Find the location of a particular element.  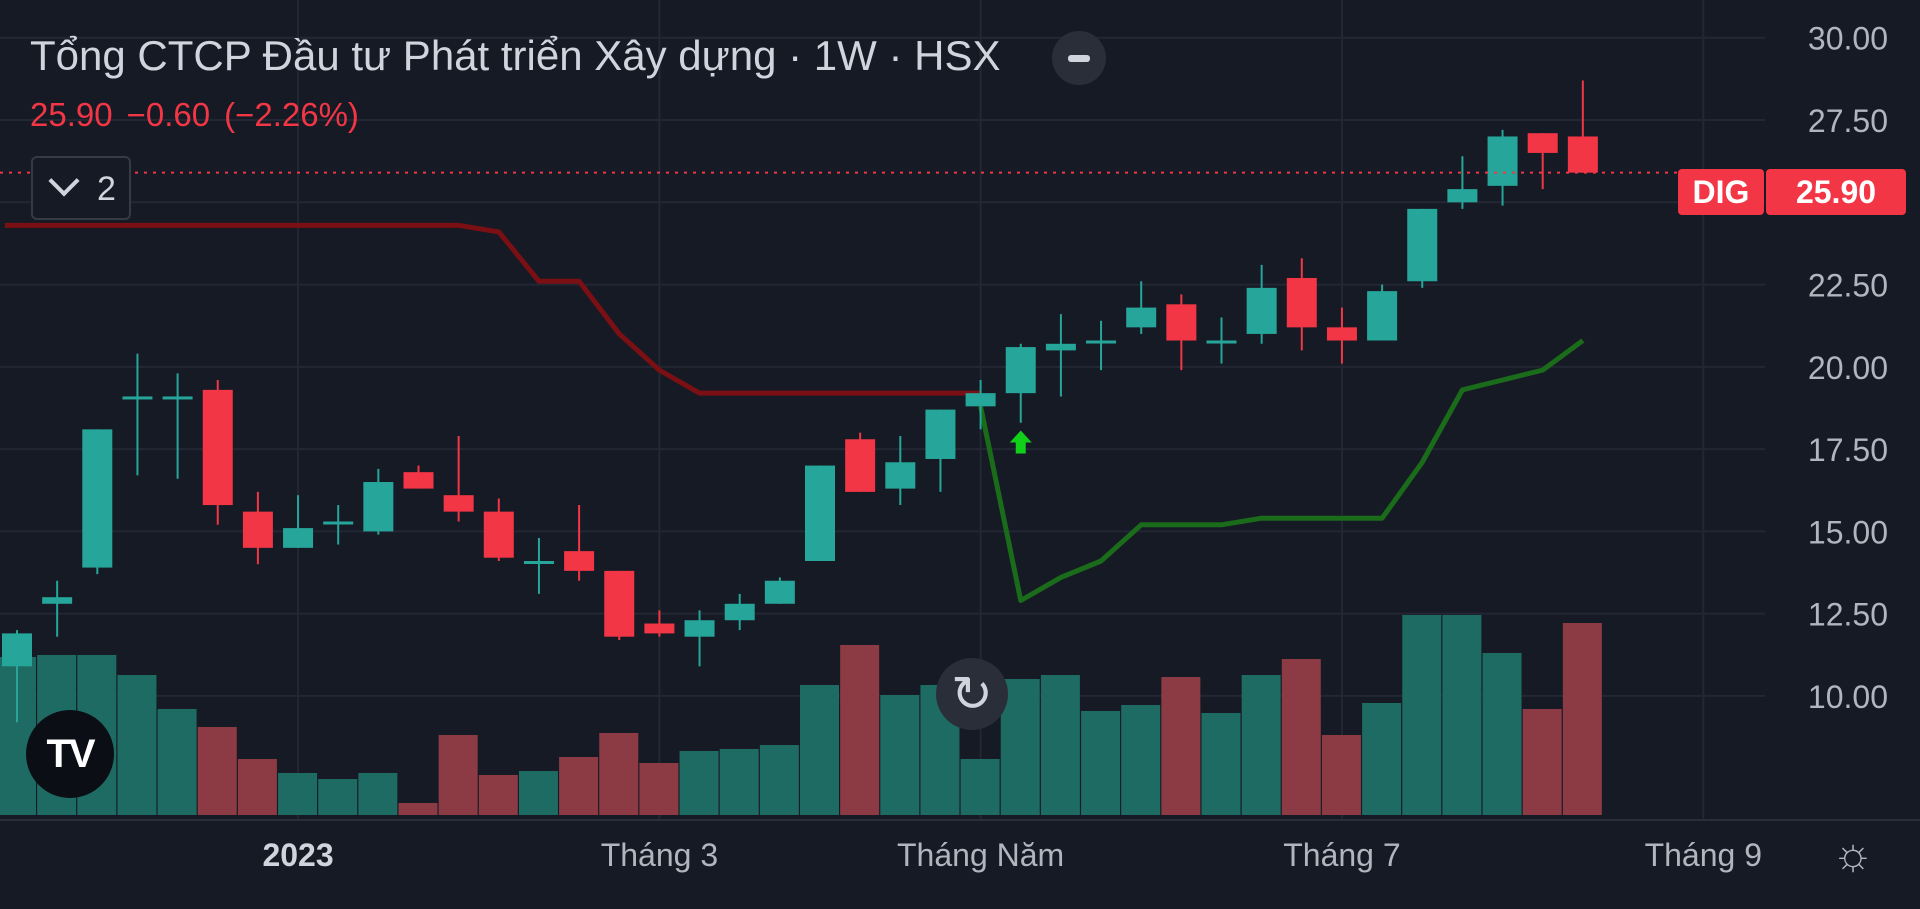

time-tick-label: Tháng 3 is located at coordinates (659, 855).